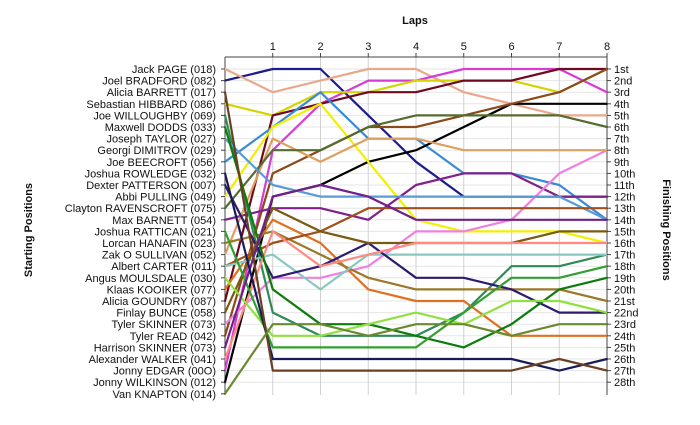 The width and height of the screenshot is (700, 425). I want to click on starting-driver-label: Abbi PULLING (049), so click(165, 198).